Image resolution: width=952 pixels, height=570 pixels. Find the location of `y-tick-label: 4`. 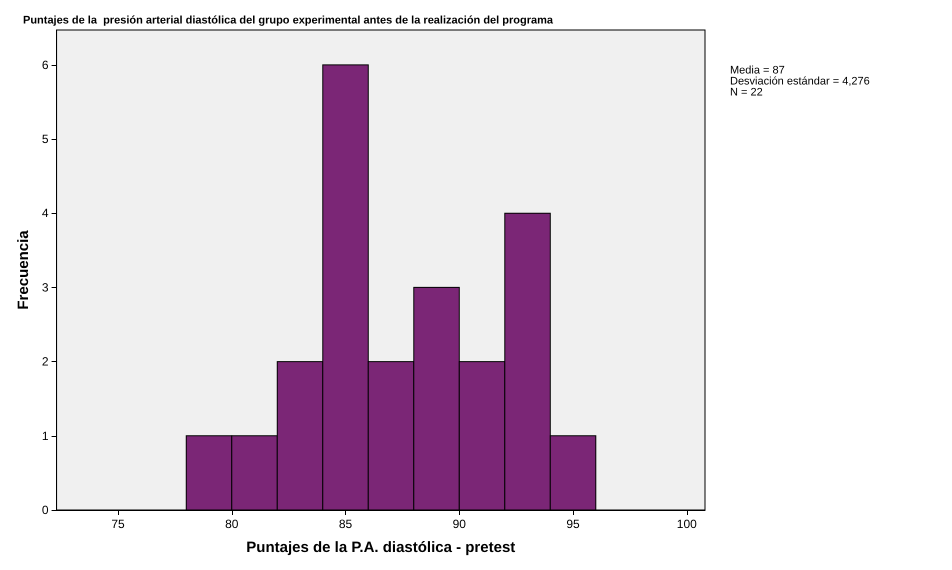

y-tick-label: 4 is located at coordinates (45, 213).